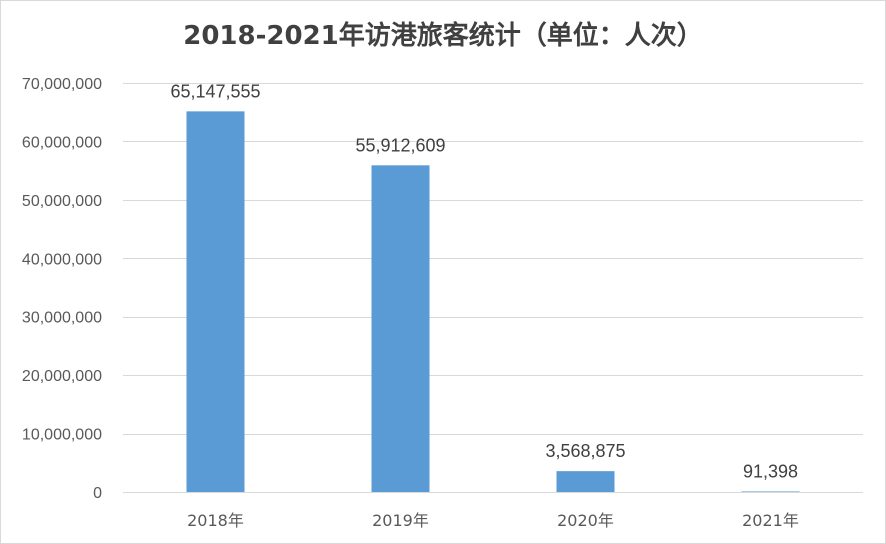 This screenshot has width=886, height=544. Describe the element at coordinates (62, 259) in the screenshot. I see `y-tick-label: 40,000,000` at that location.